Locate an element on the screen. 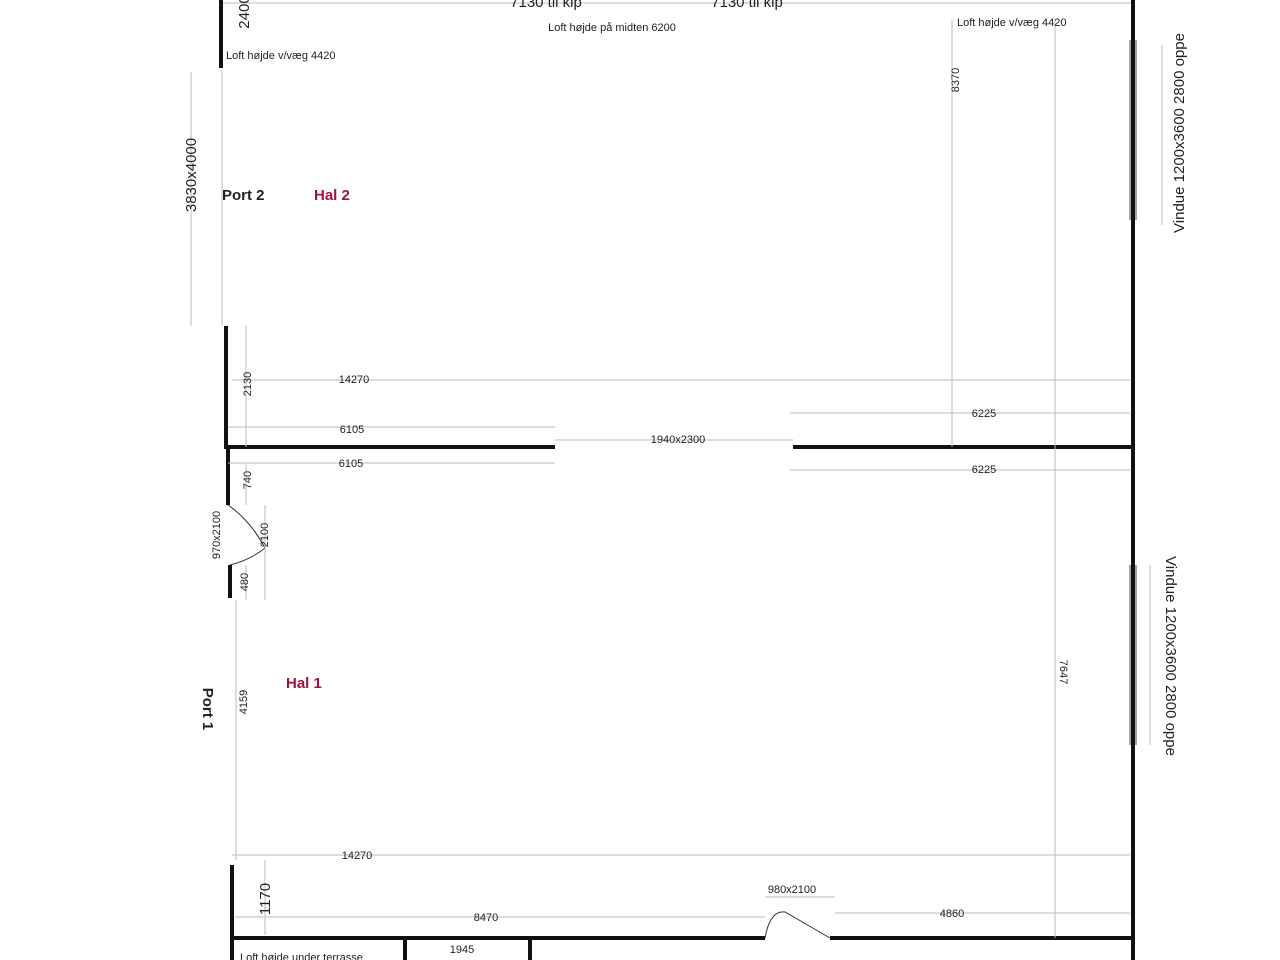  hall-label: Hal 1 is located at coordinates (304, 683).